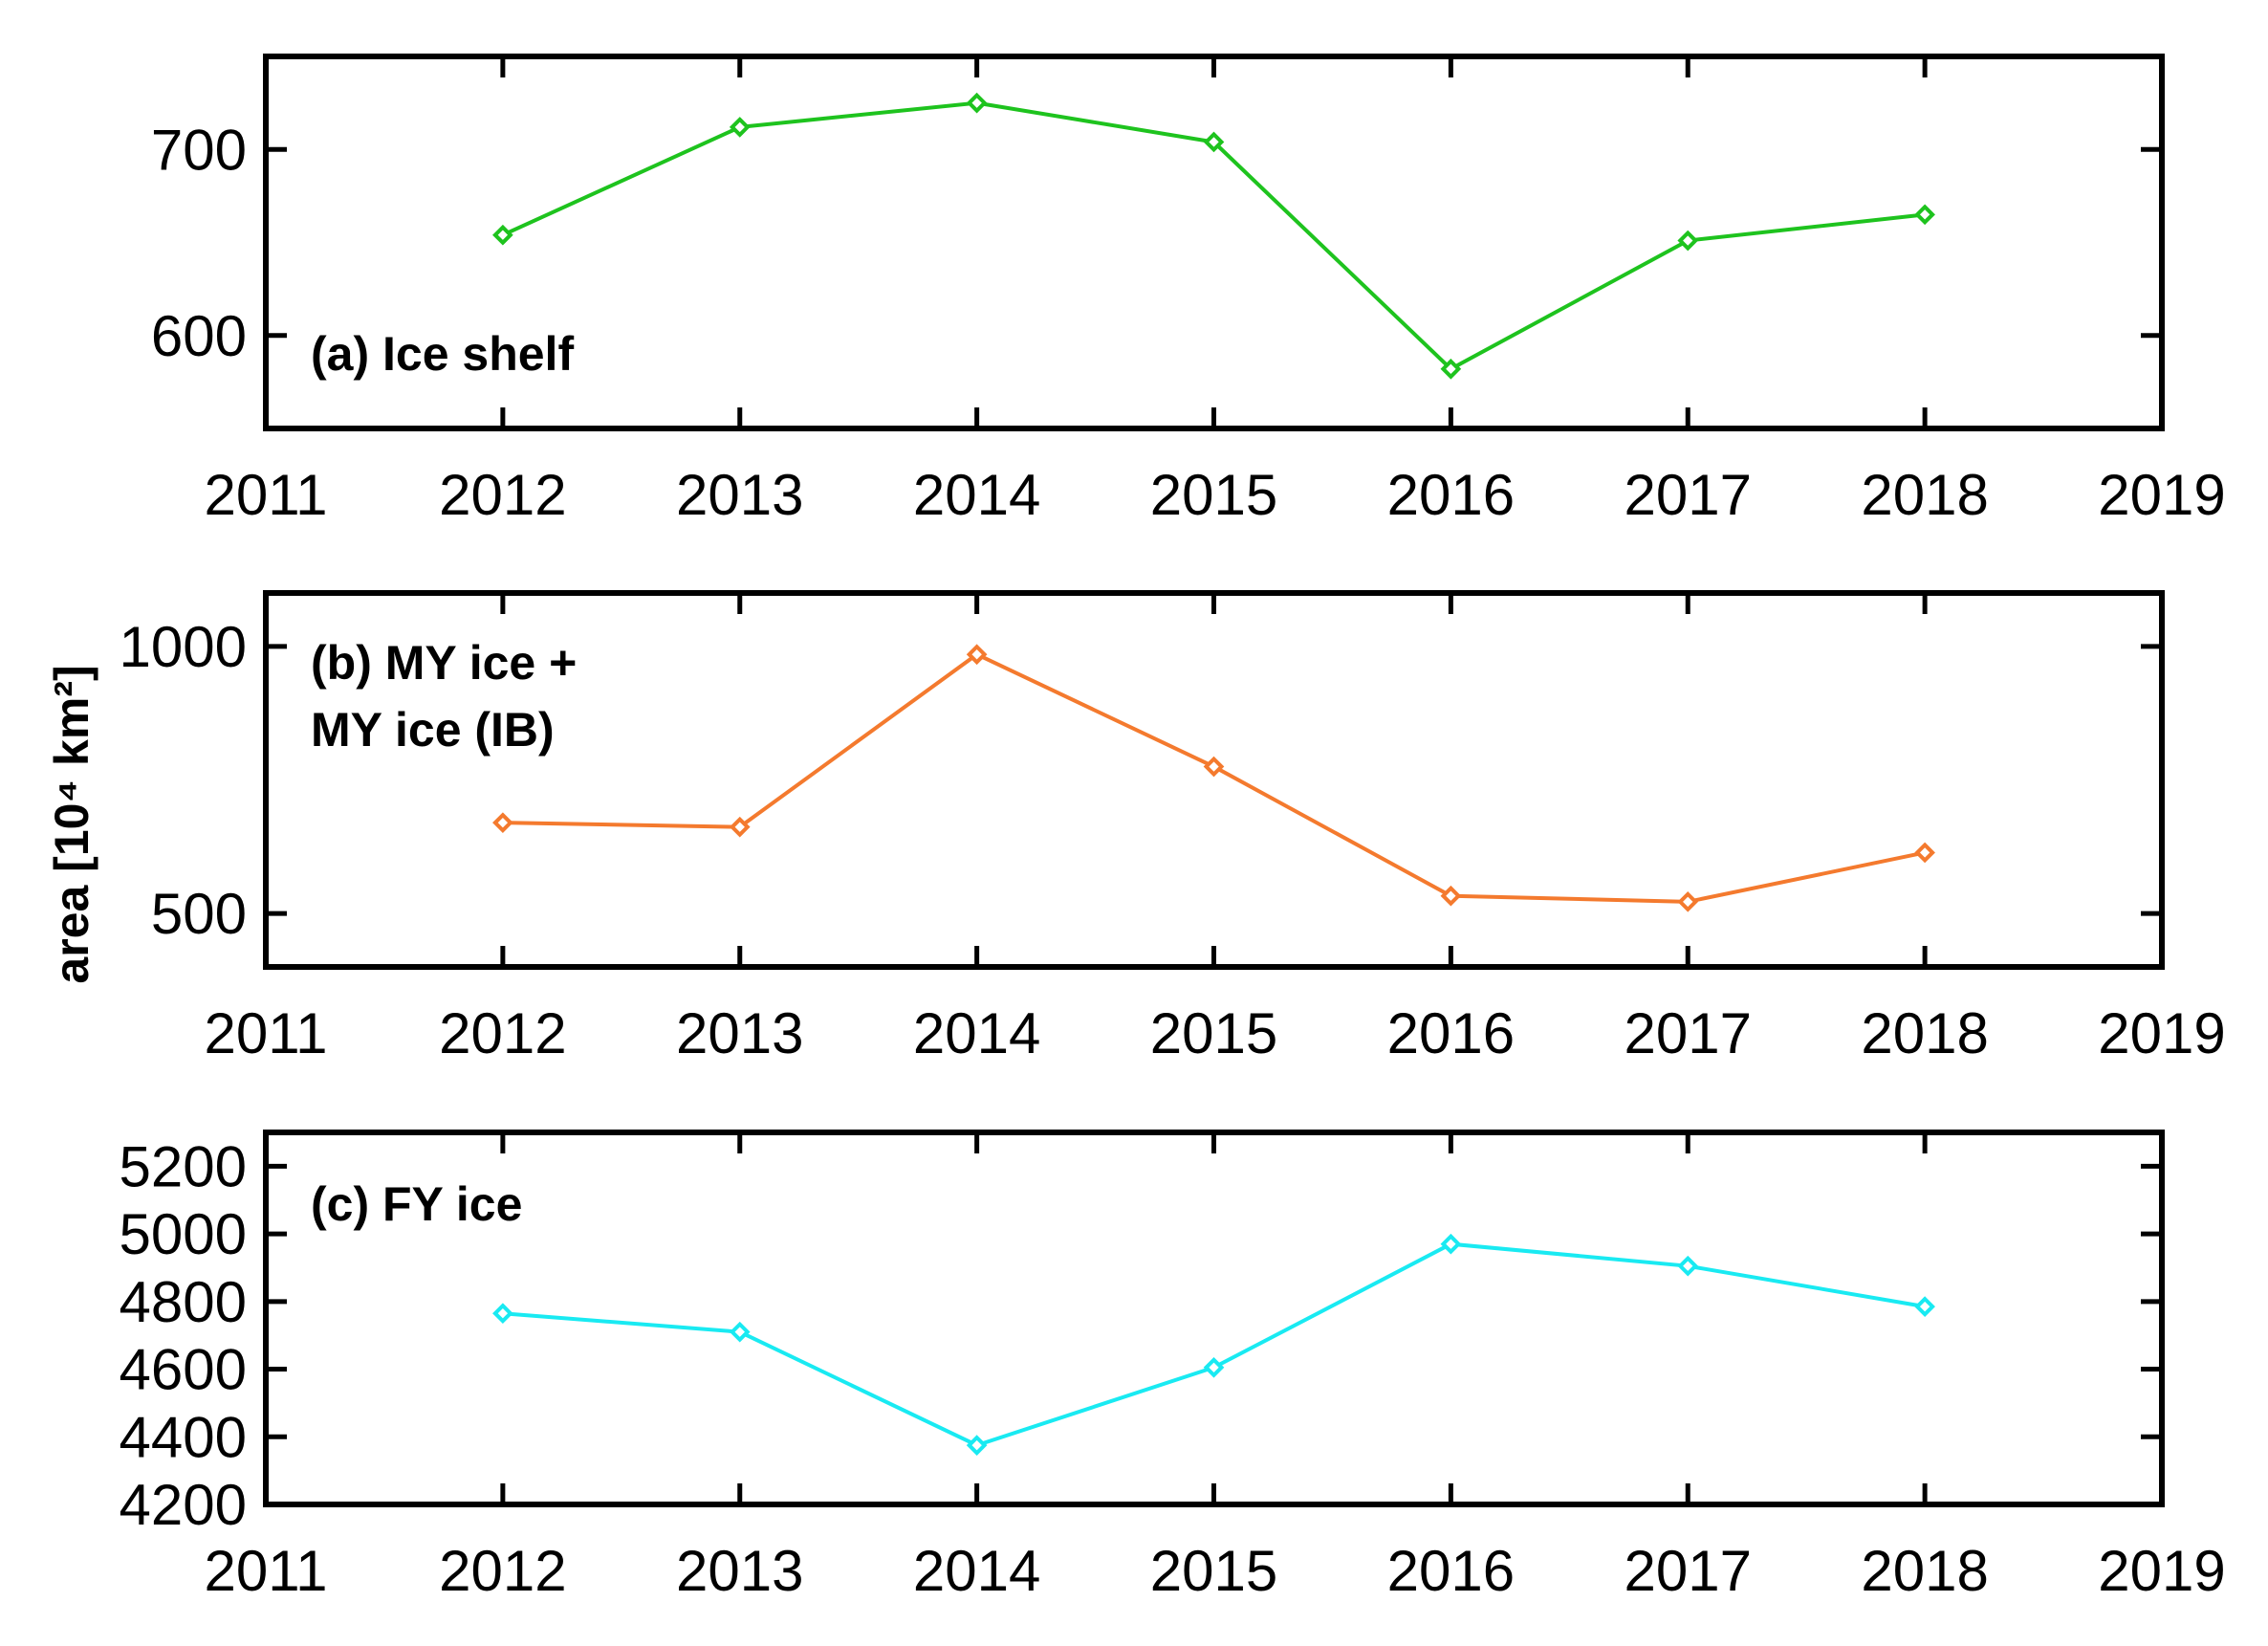 This screenshot has height=1646, width=2268. What do you see at coordinates (183, 1505) in the screenshot?
I see `y-tick-label: 4200` at bounding box center [183, 1505].